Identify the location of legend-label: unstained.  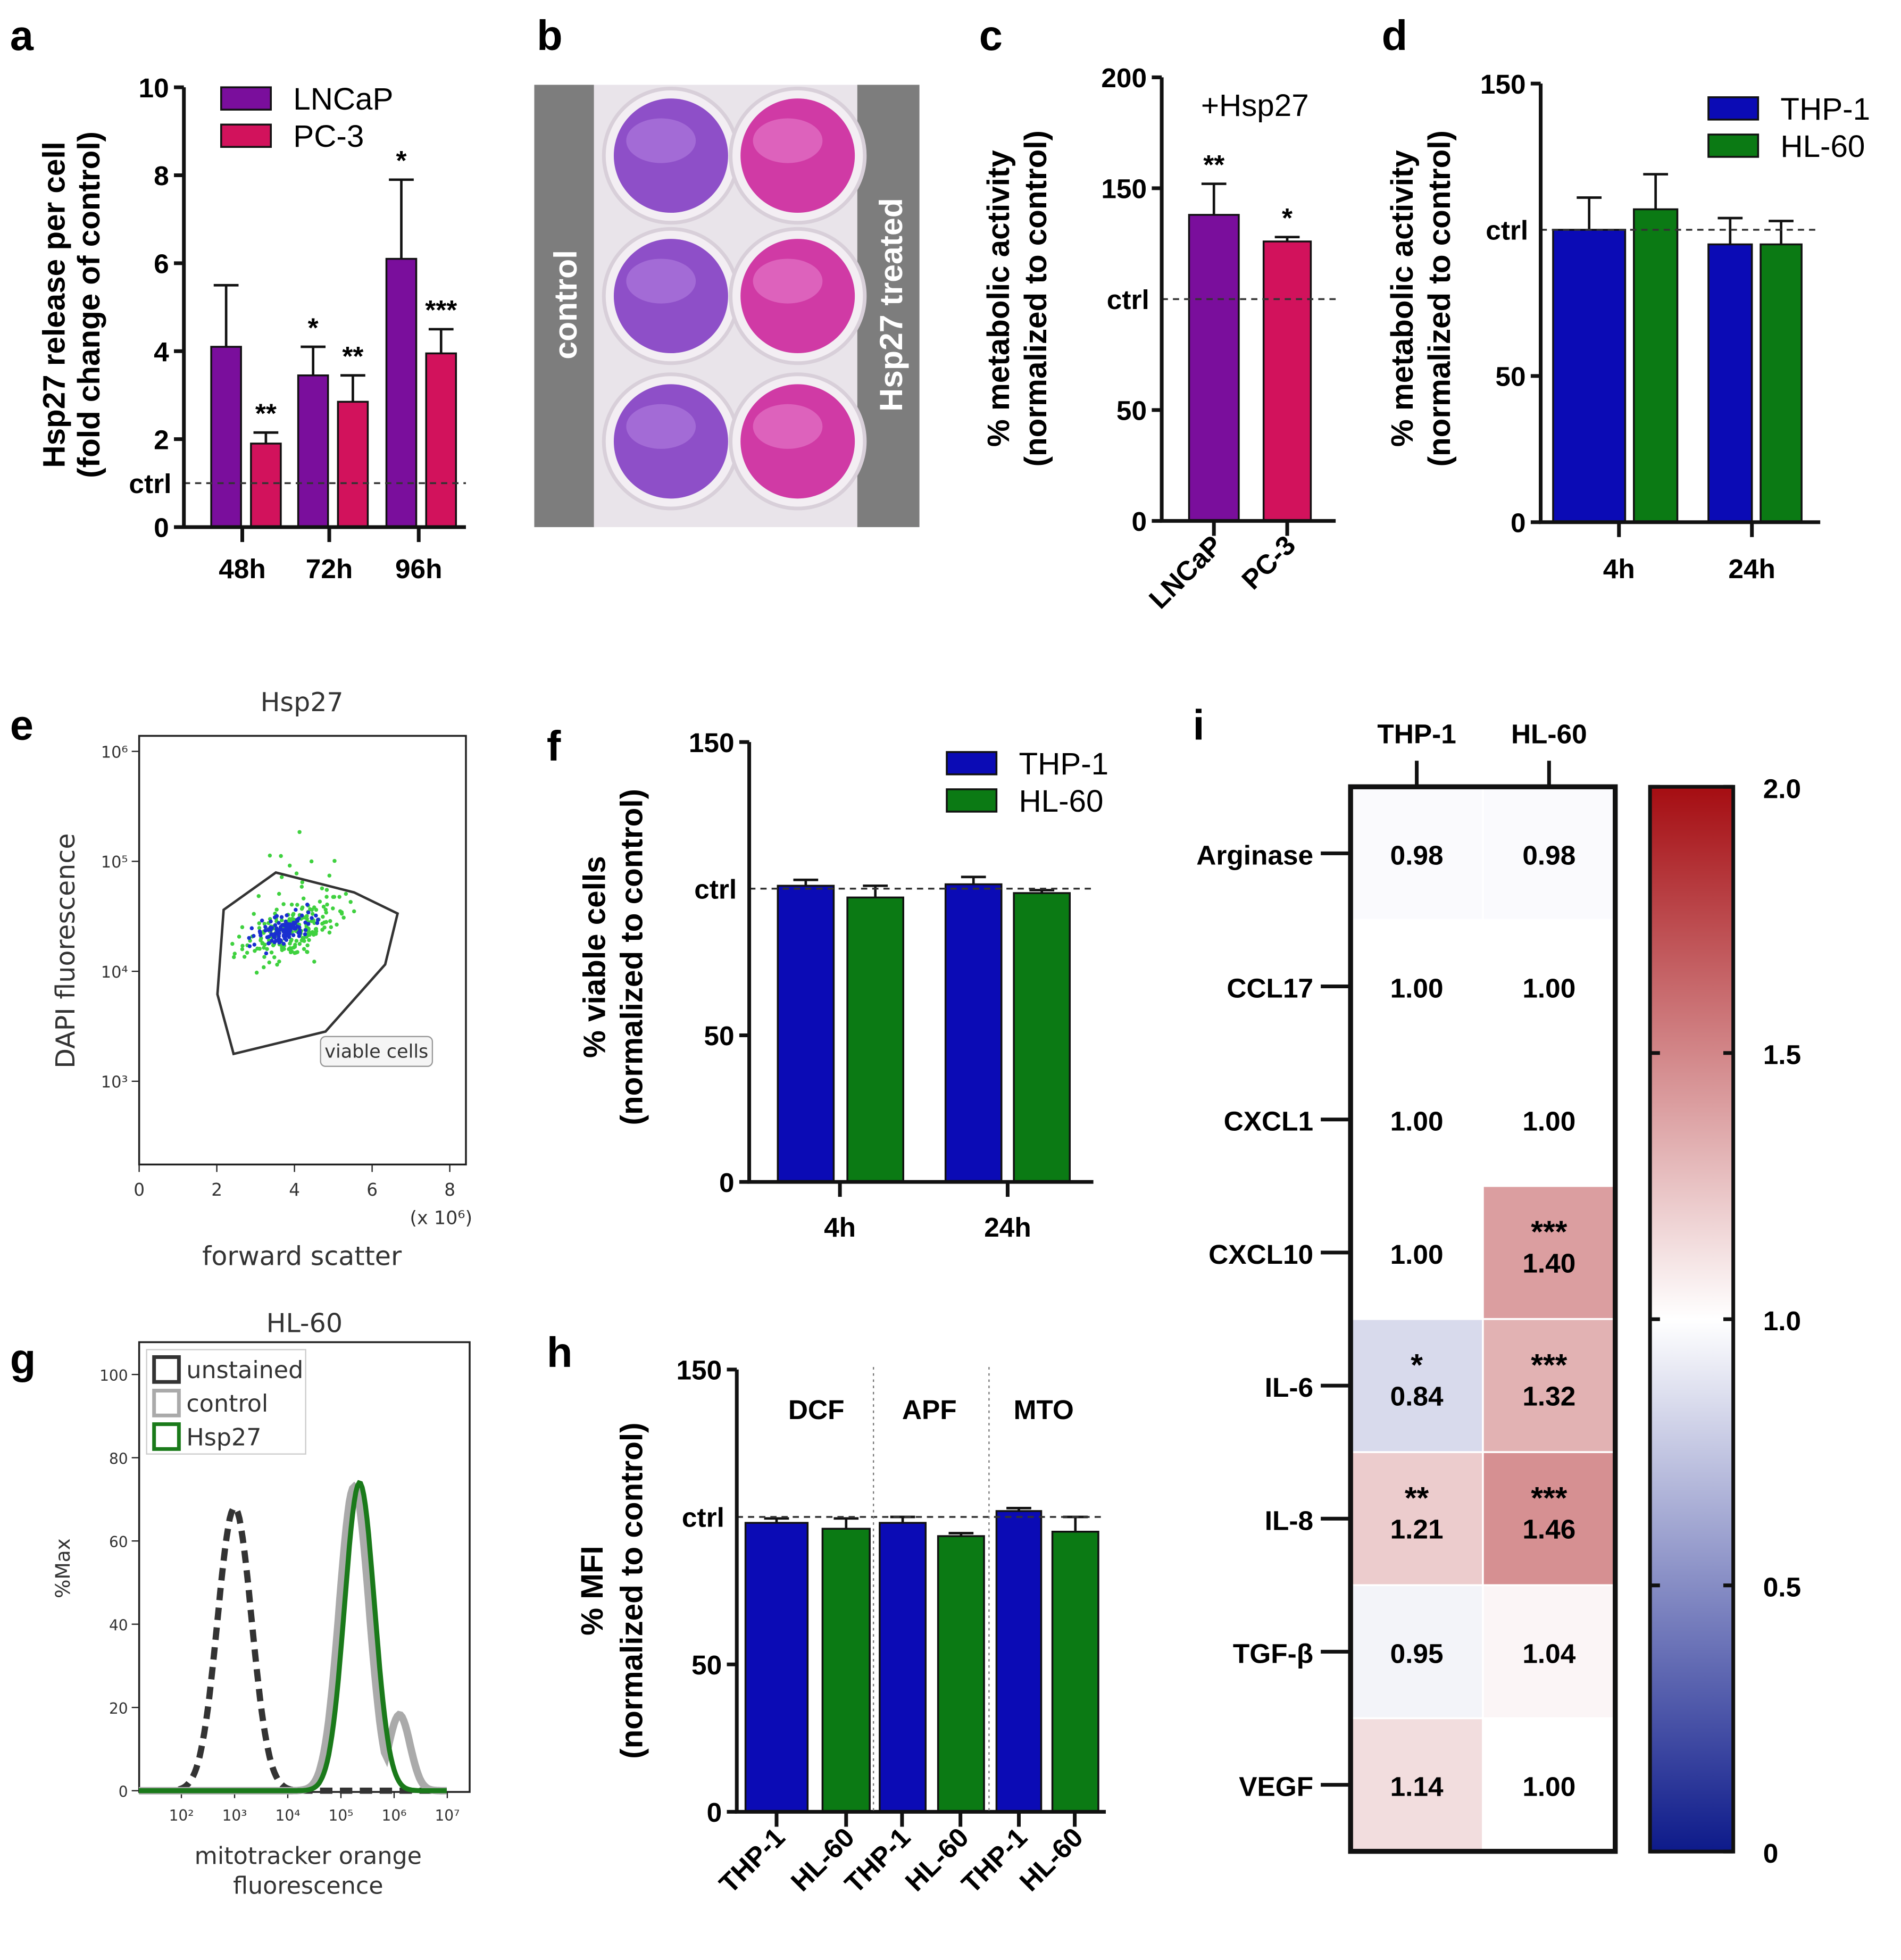
(244, 1370).